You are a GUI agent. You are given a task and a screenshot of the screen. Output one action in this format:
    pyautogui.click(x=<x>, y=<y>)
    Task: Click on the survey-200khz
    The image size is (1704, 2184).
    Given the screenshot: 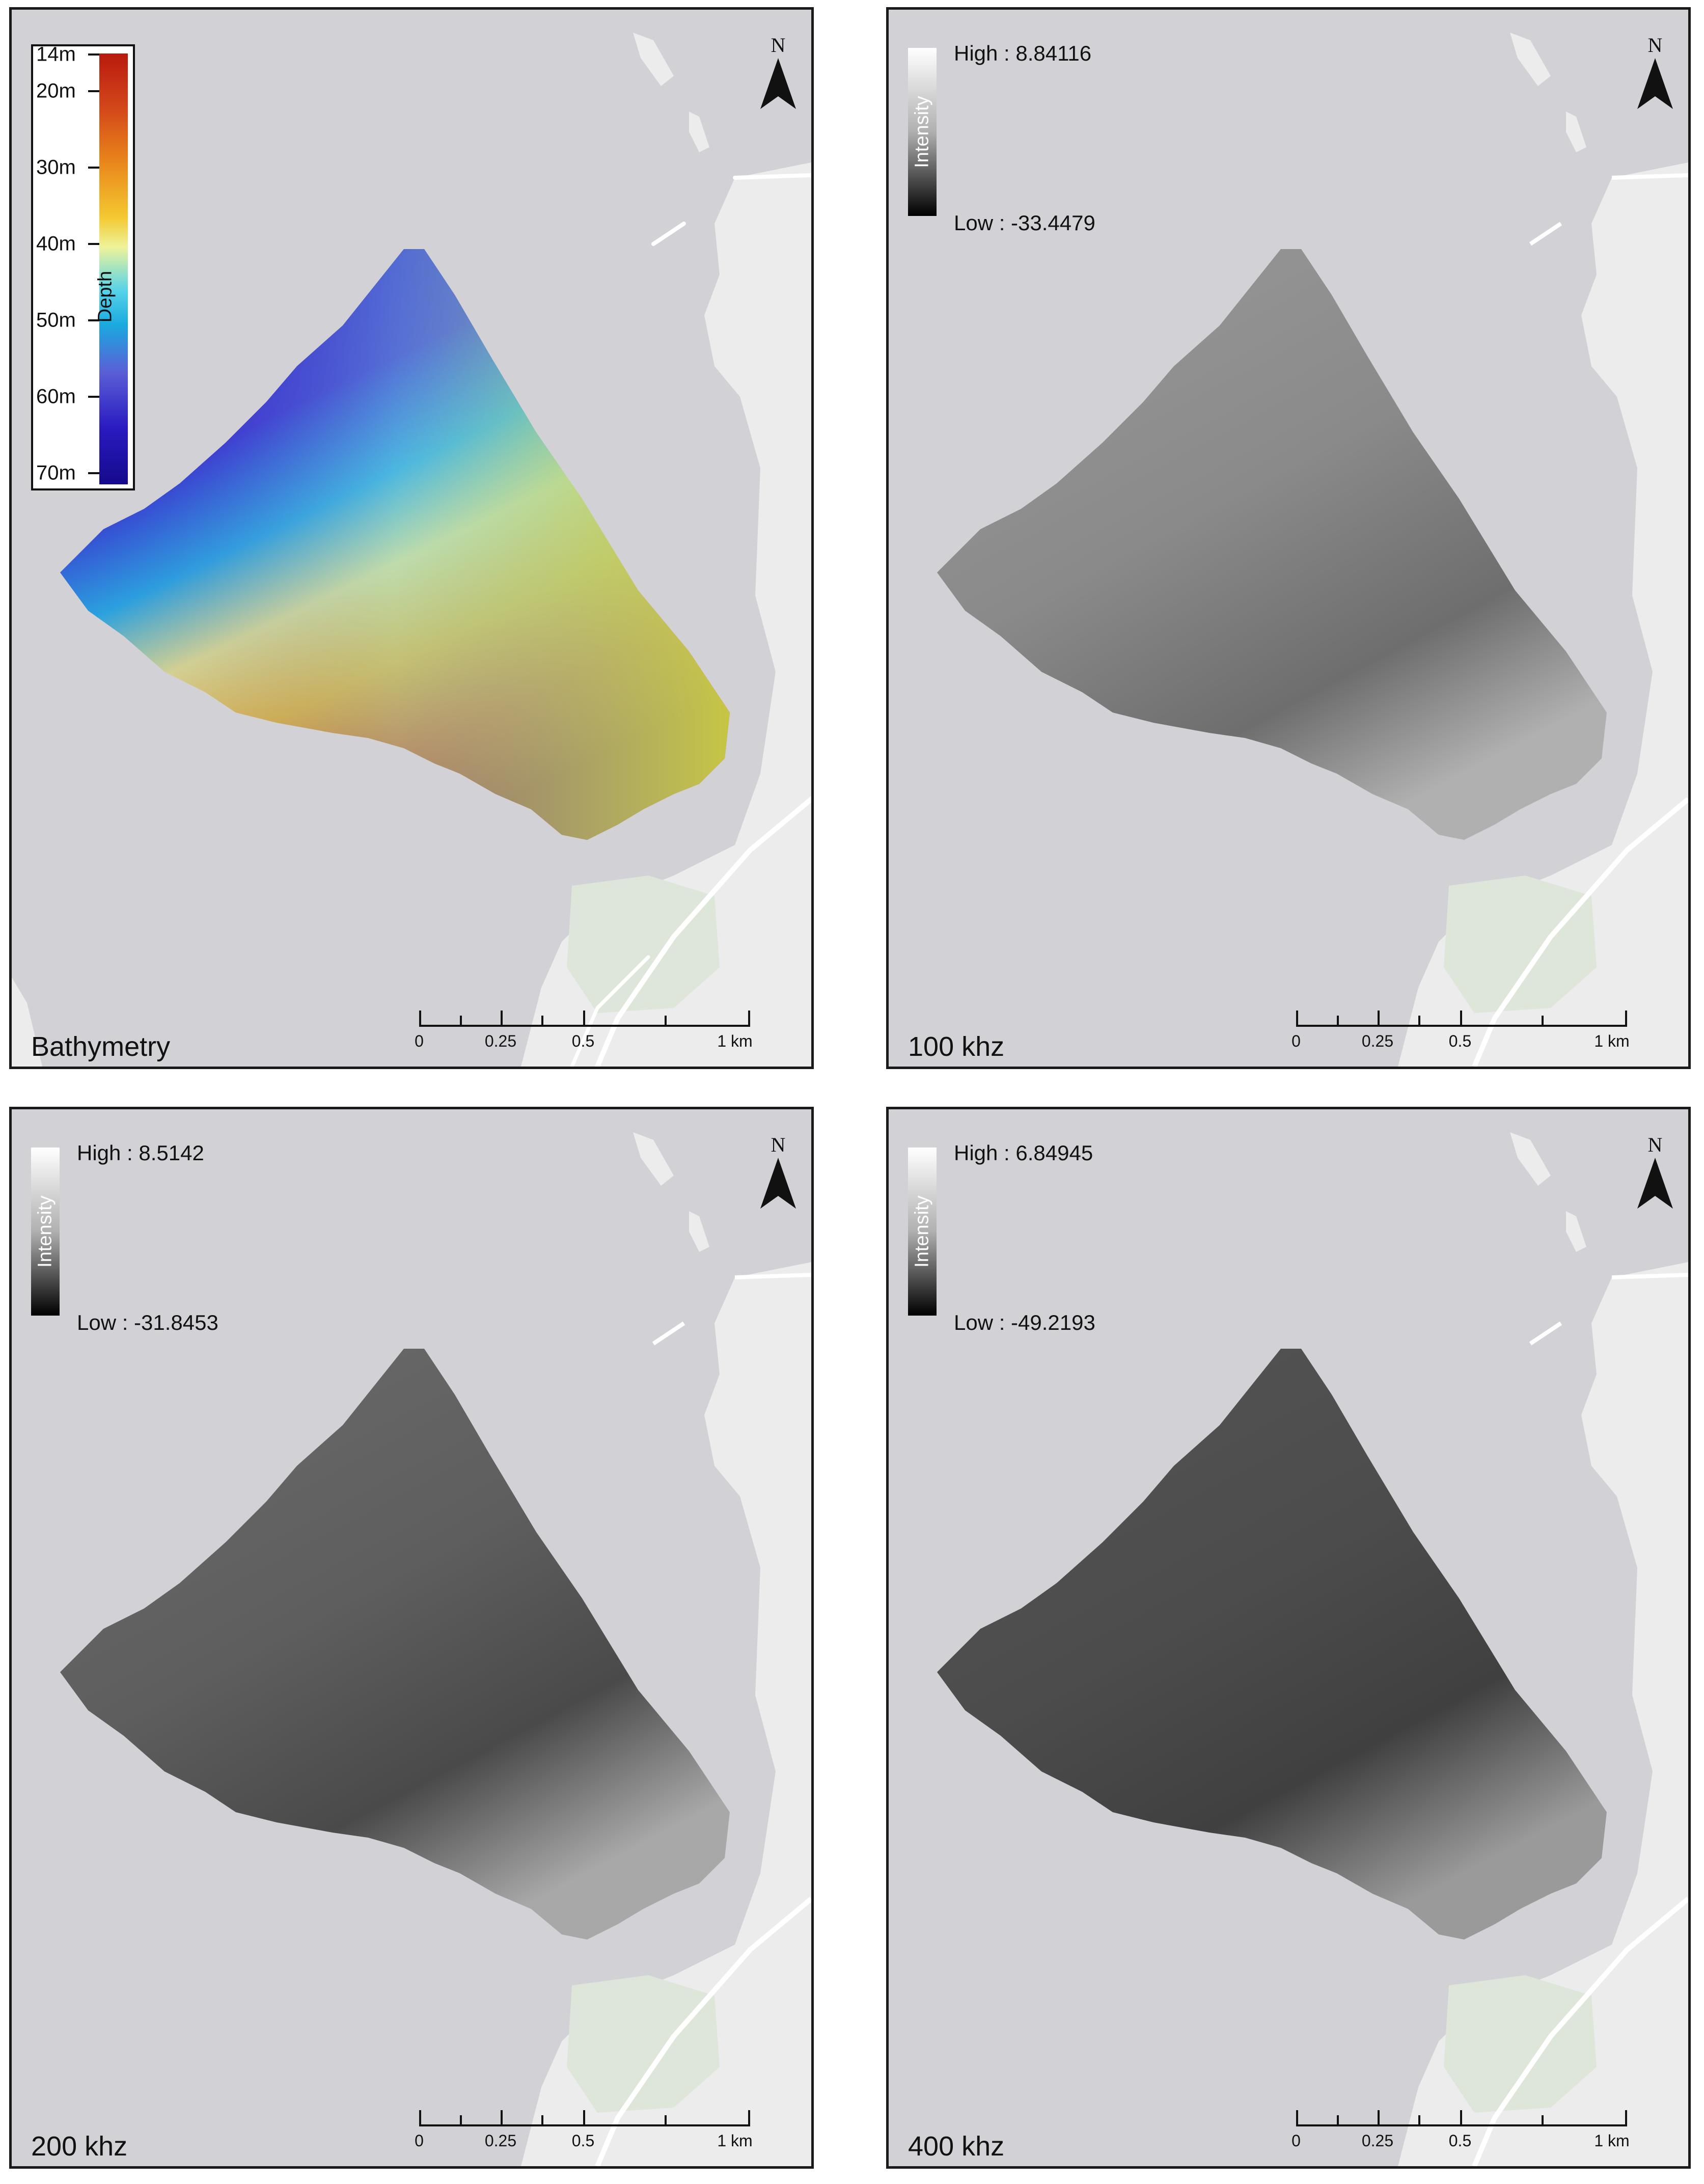 What is the action you would take?
    pyautogui.click(x=395, y=1644)
    